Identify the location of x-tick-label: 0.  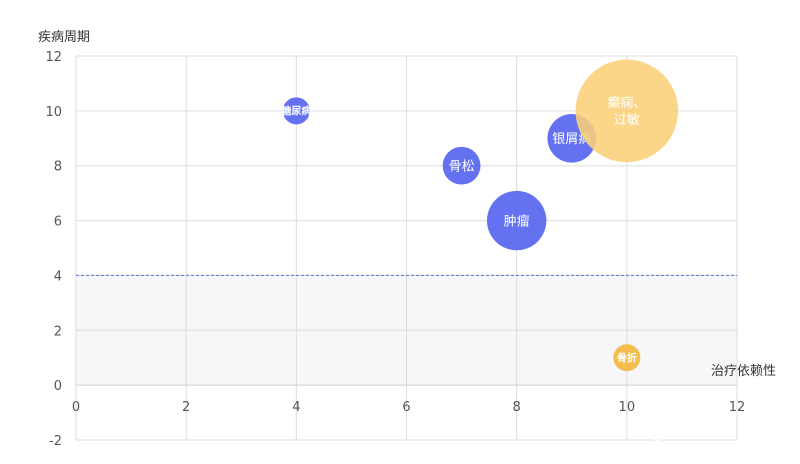
(76, 407).